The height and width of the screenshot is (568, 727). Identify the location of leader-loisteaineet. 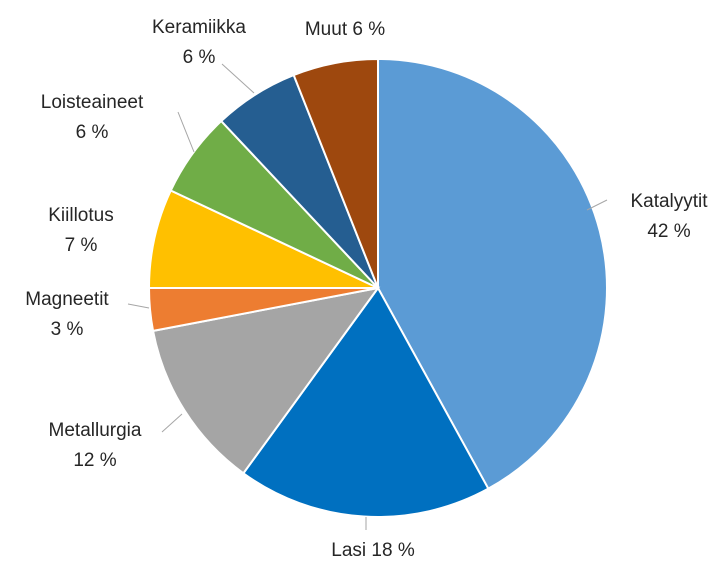
(186, 132).